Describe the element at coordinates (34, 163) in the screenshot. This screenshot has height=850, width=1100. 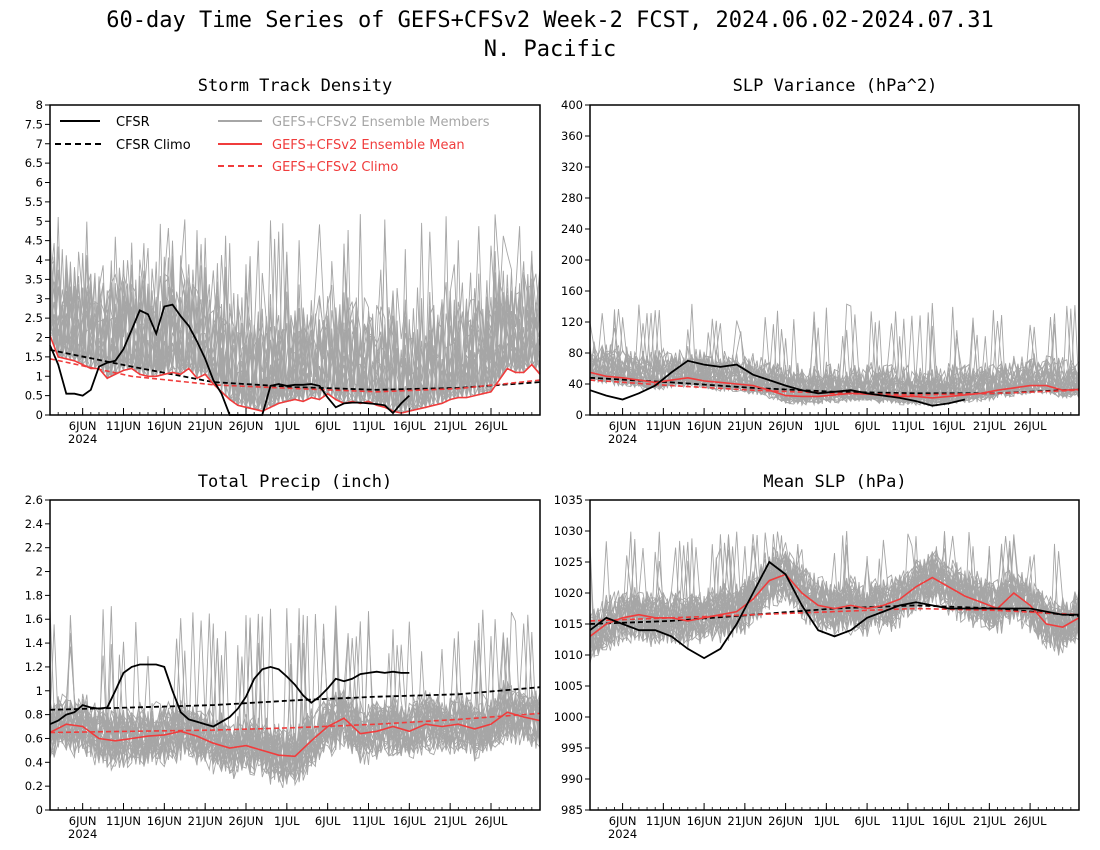
I see `storm-ytick-label: 6.5` at that location.